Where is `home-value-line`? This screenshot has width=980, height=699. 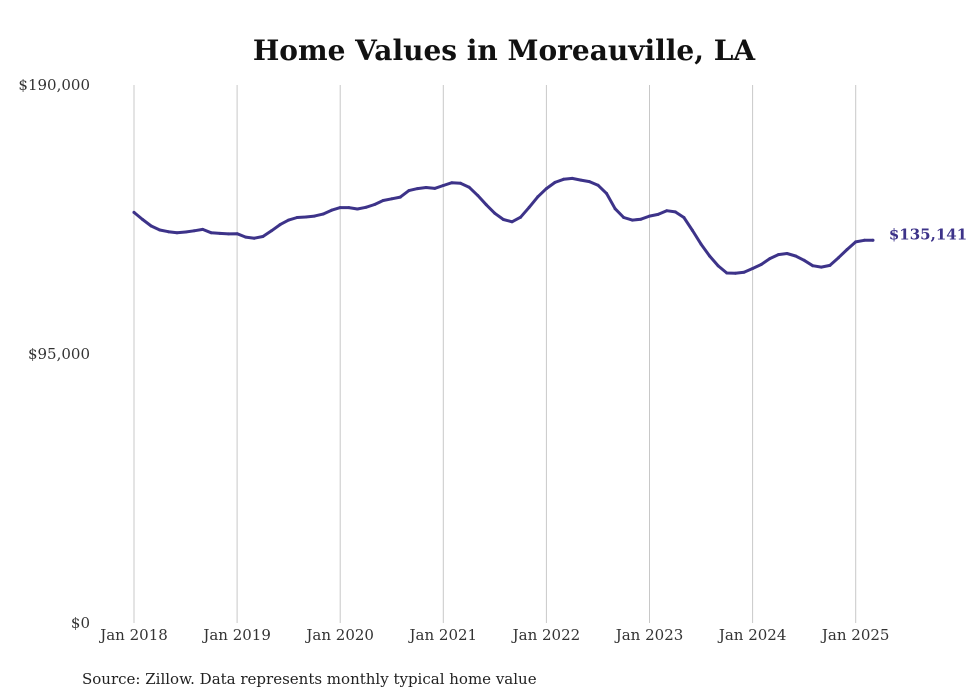
home-value-line is located at coordinates (503, 225).